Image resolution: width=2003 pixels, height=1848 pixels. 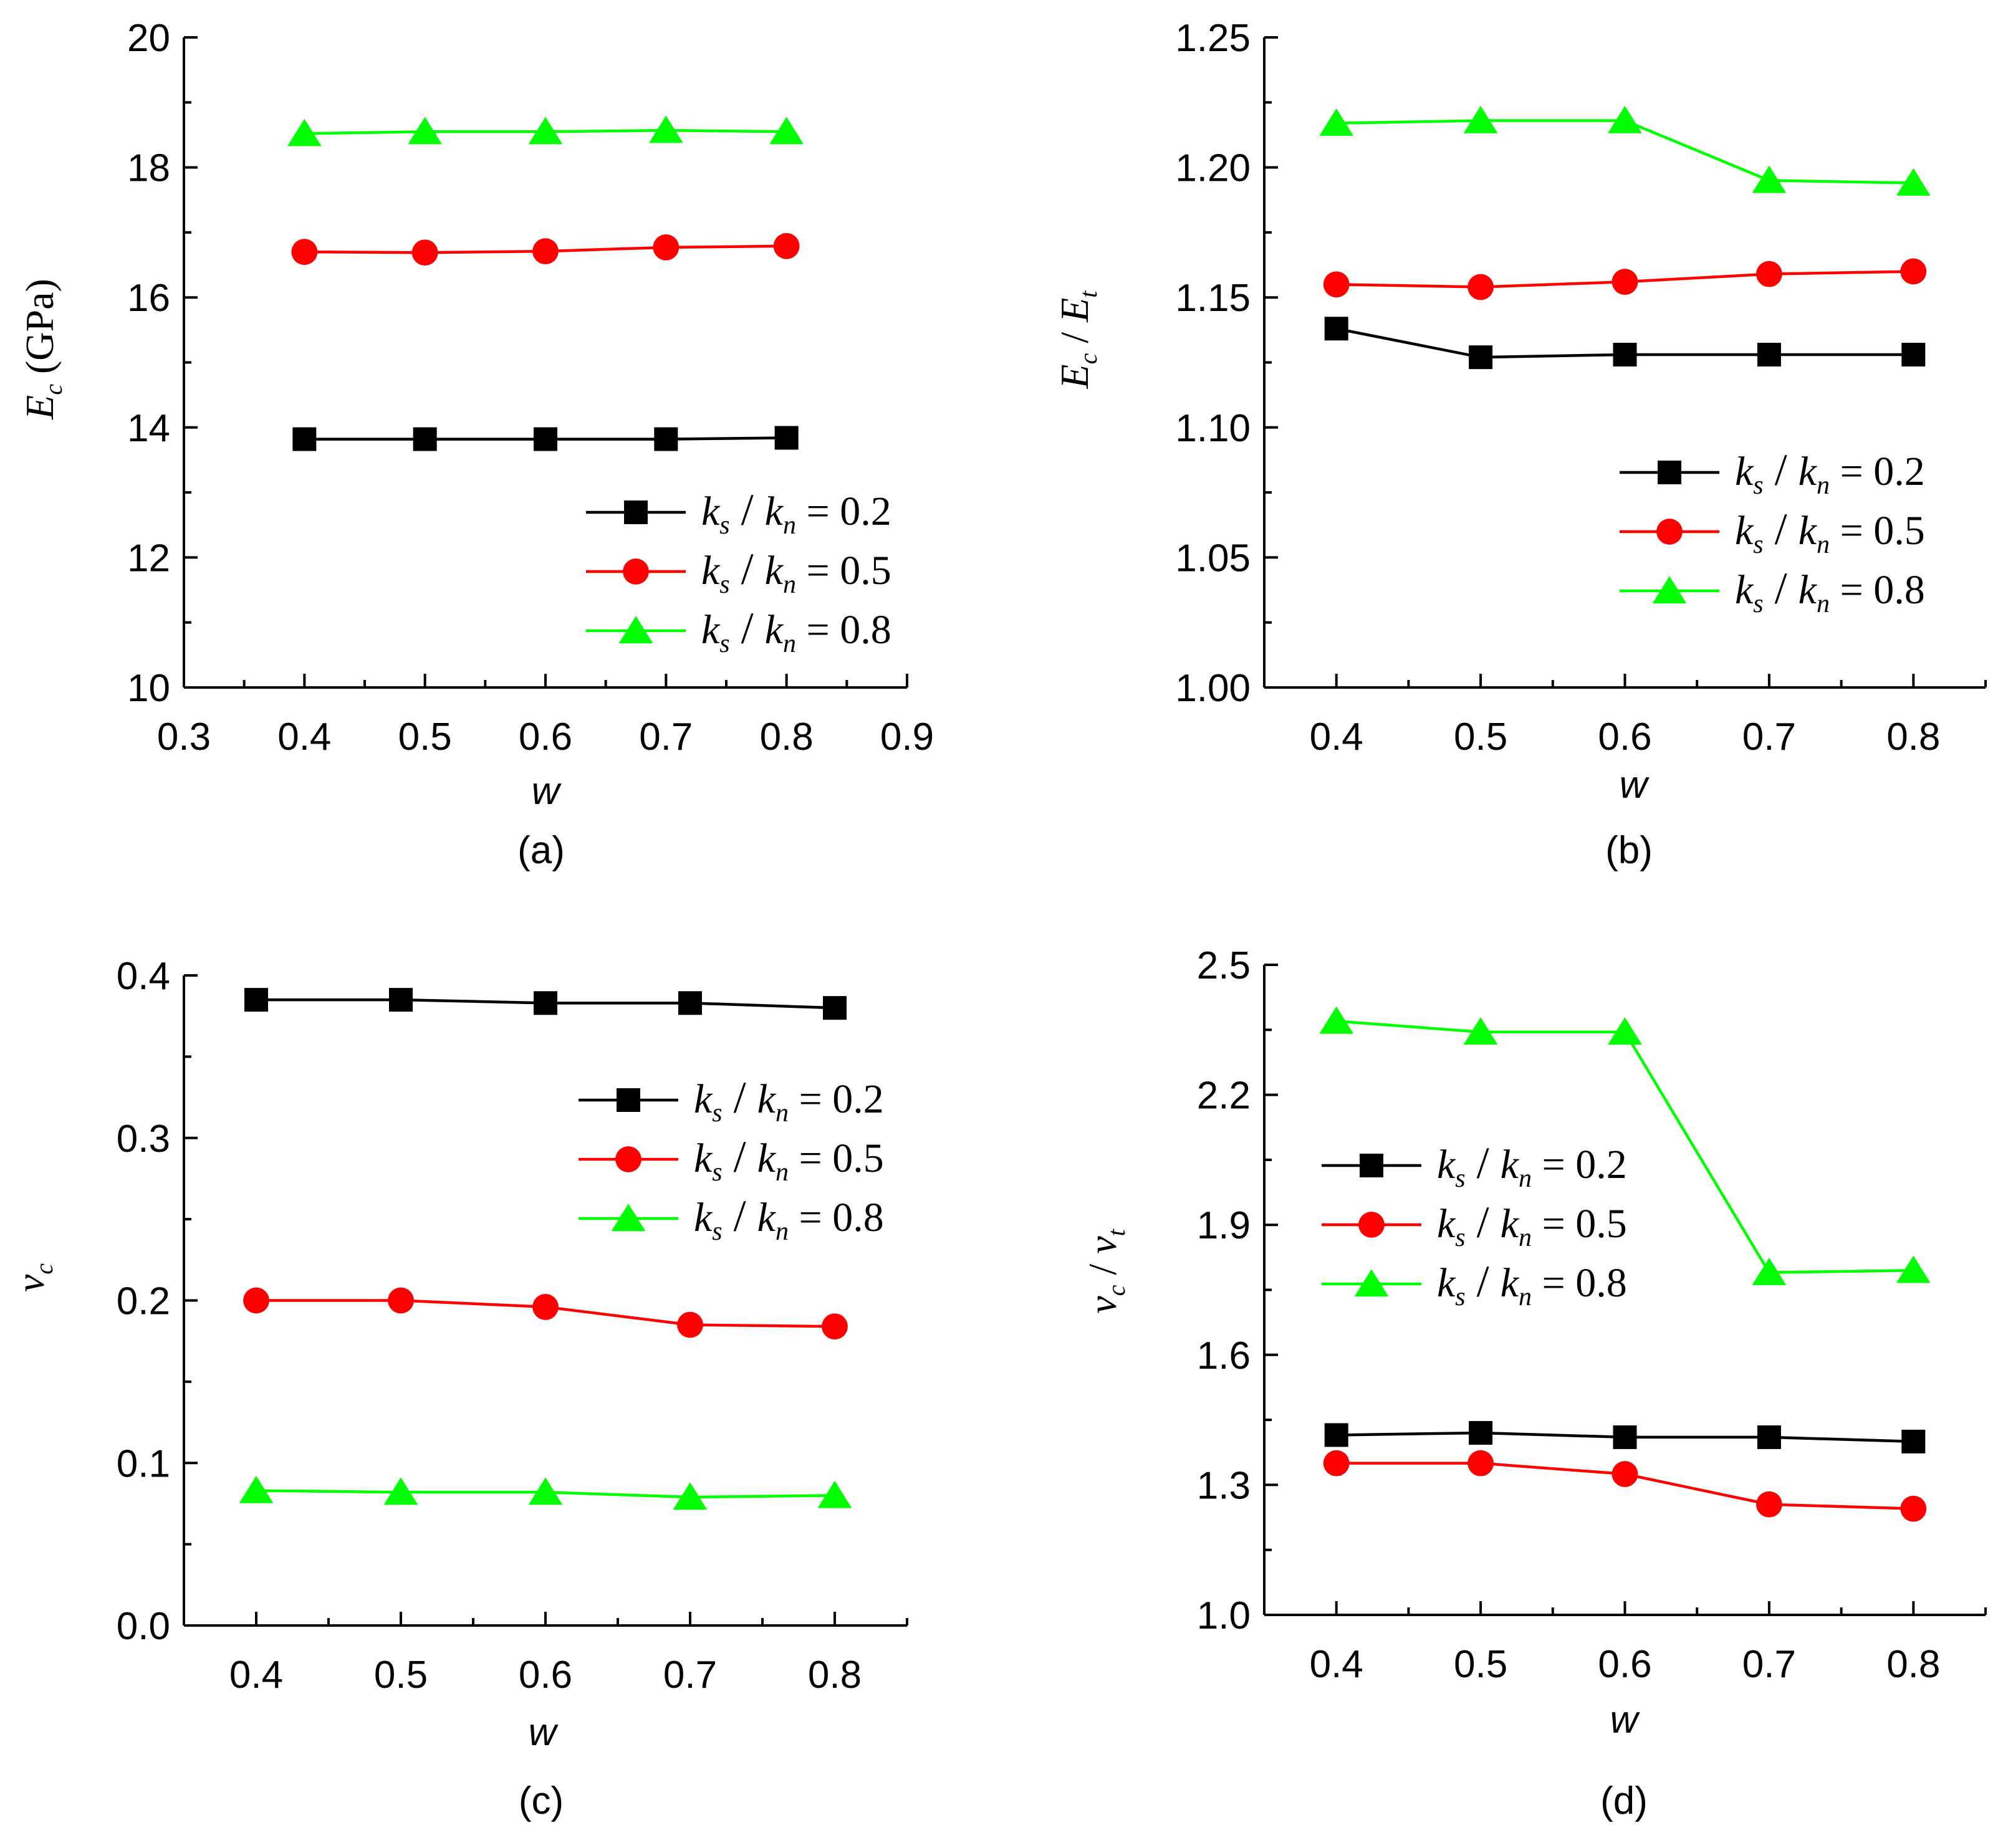 What do you see at coordinates (541, 850) in the screenshot?
I see `panel-label: (a)` at bounding box center [541, 850].